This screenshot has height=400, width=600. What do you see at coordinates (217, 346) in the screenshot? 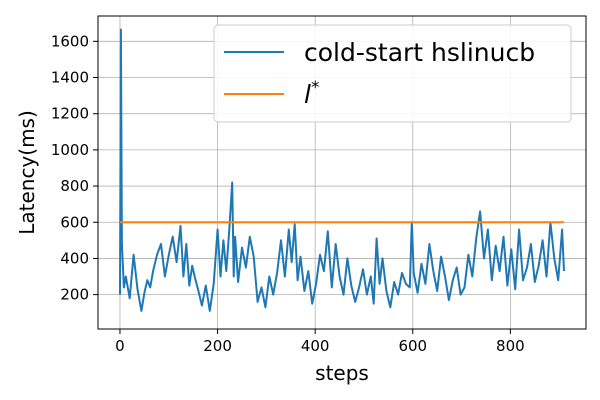
I see `x-tick-label: 200` at bounding box center [217, 346].